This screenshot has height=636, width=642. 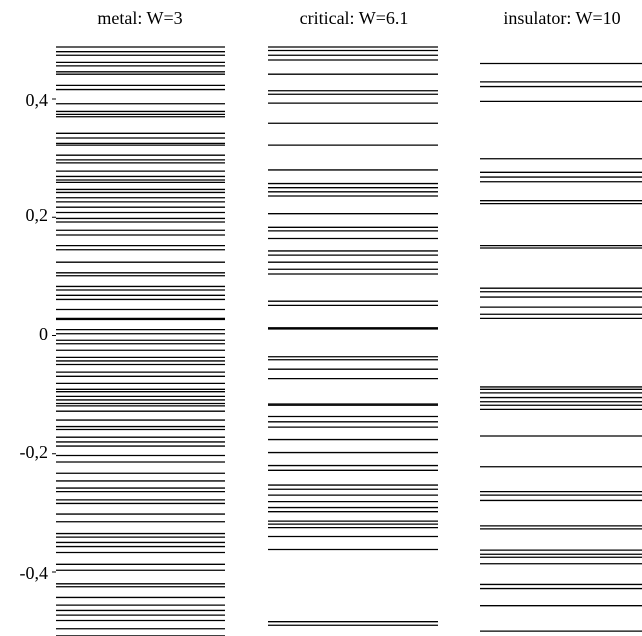 I want to click on panel-title-insulator: insulator: W=10, so click(x=561, y=18).